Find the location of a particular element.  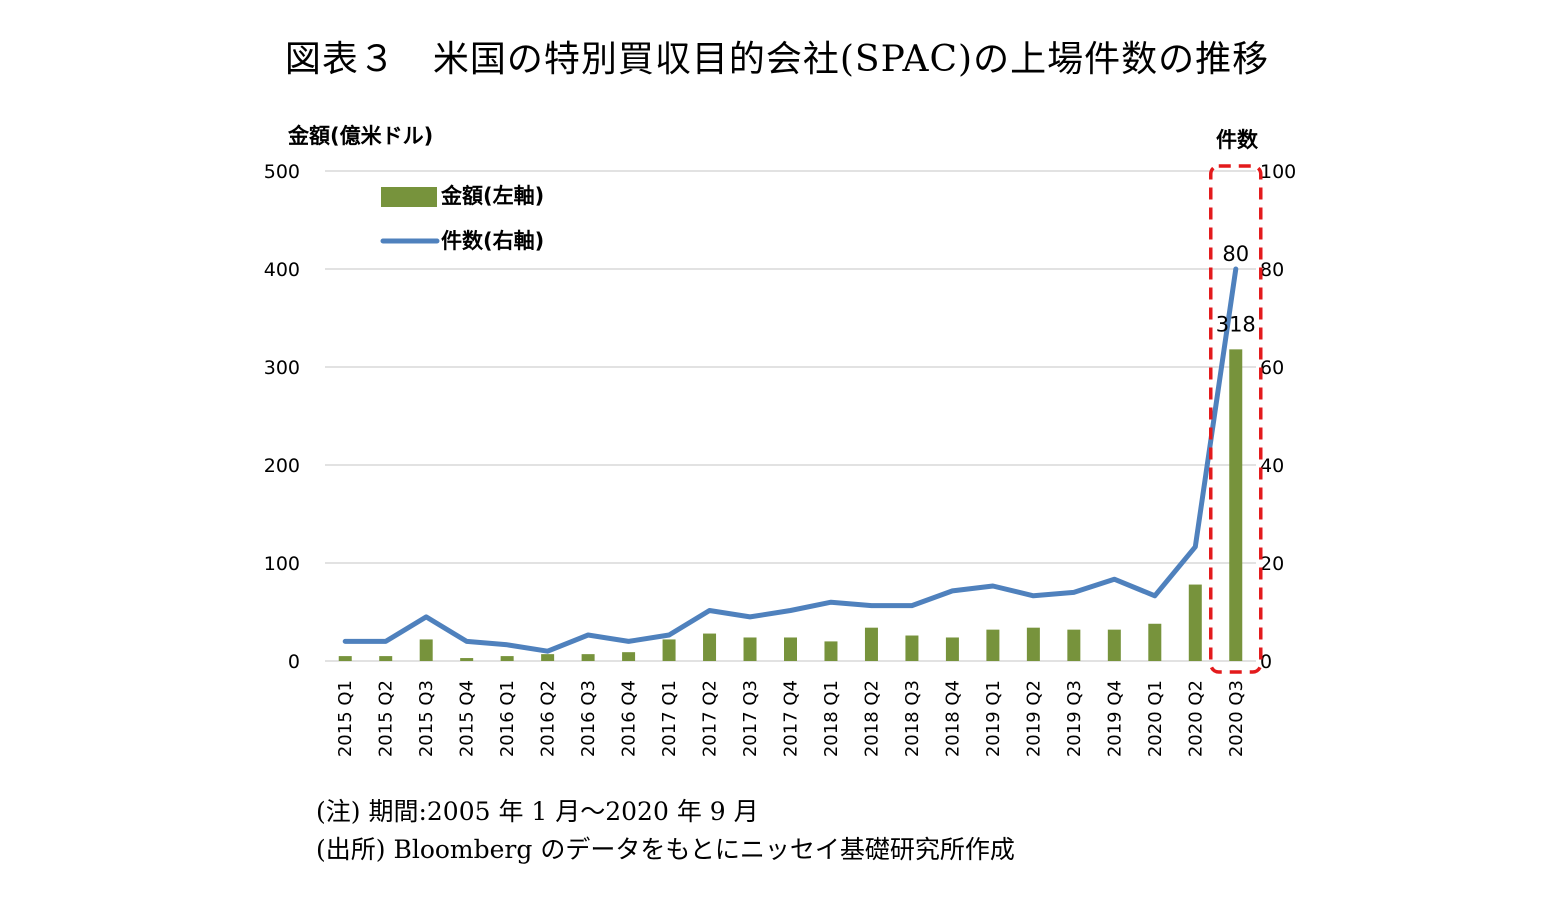

x-tick-label: 2015 Q2 is located at coordinates (386, 718).